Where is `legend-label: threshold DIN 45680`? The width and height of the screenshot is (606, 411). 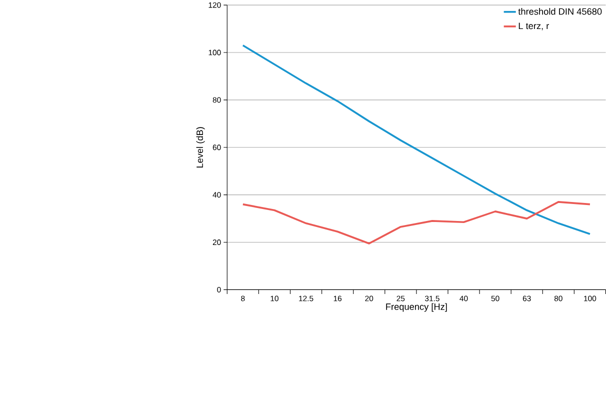 legend-label: threshold DIN 45680 is located at coordinates (560, 11).